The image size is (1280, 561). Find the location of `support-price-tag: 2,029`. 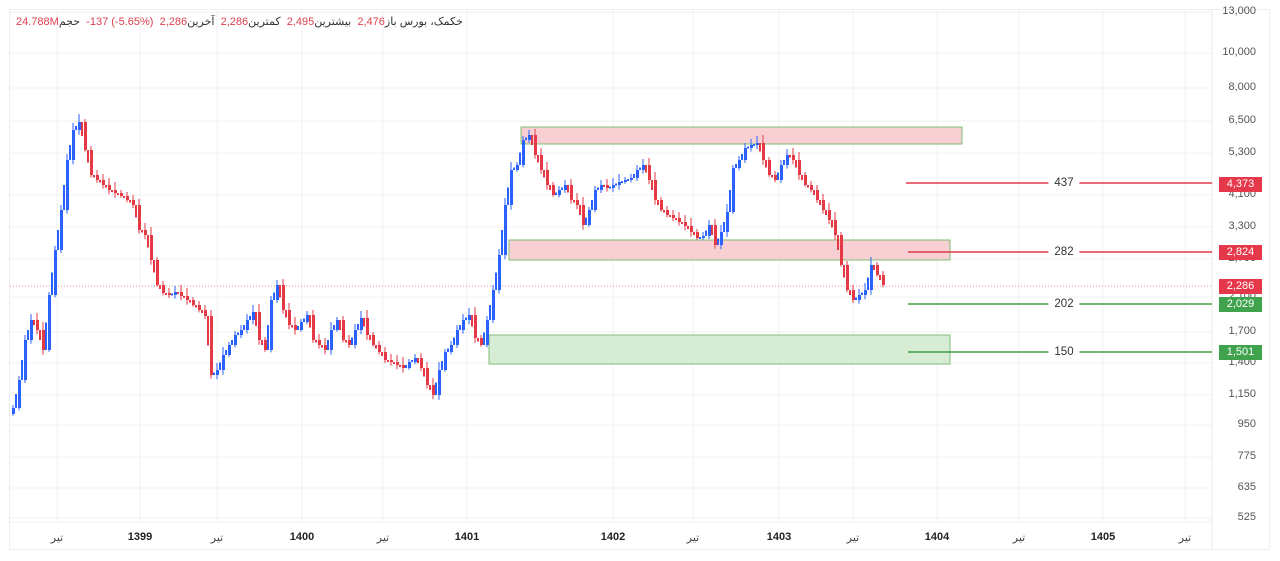

support-price-tag: 2,029 is located at coordinates (1240, 304).